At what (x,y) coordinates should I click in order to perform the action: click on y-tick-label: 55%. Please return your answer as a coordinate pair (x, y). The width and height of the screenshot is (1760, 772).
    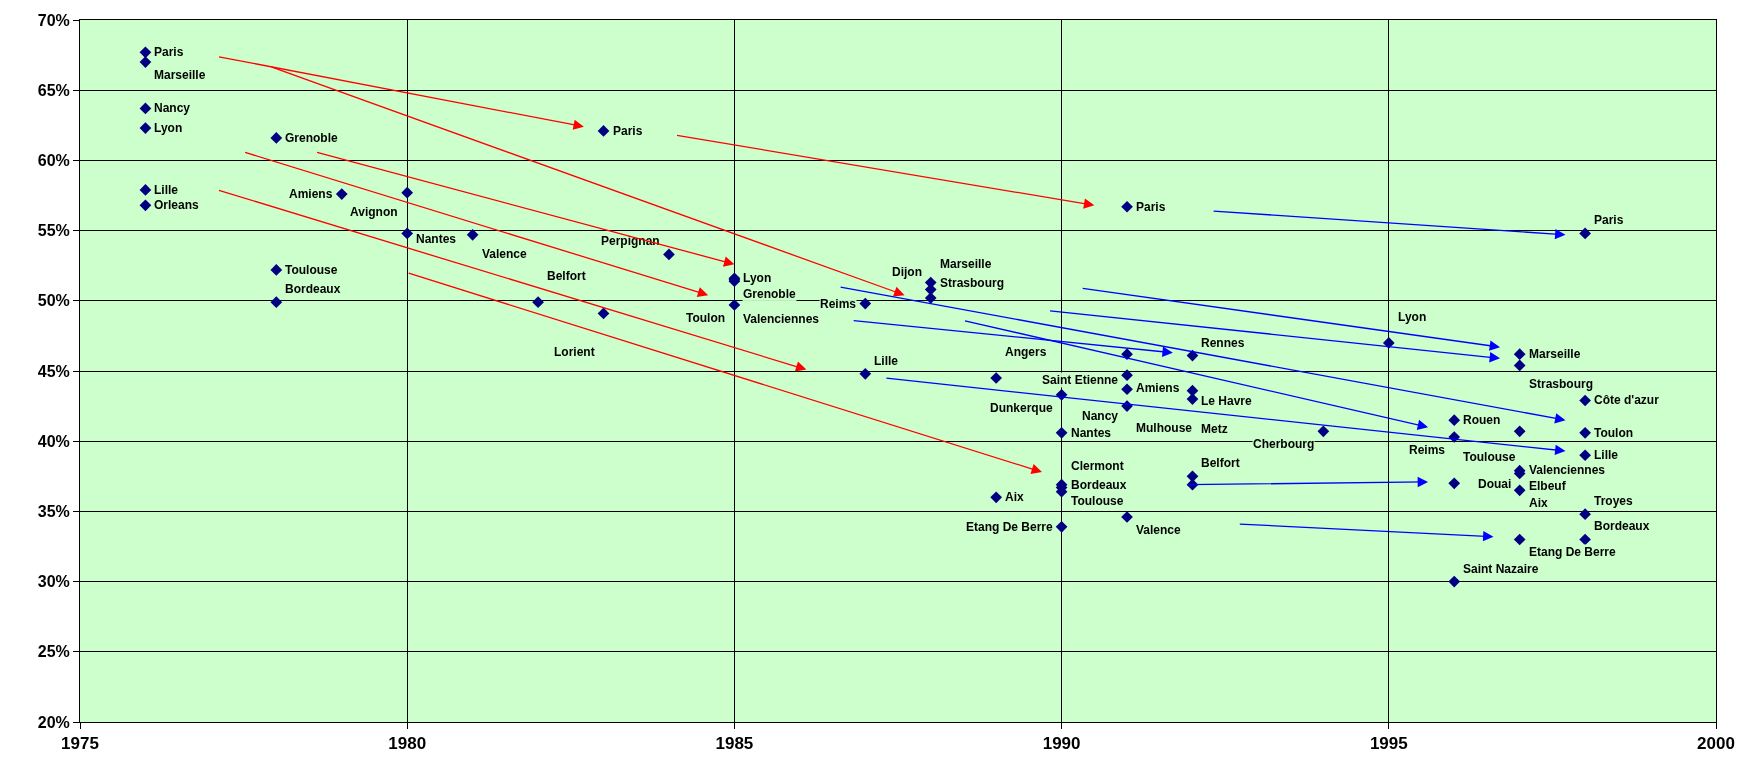
    Looking at the image, I should click on (53, 231).